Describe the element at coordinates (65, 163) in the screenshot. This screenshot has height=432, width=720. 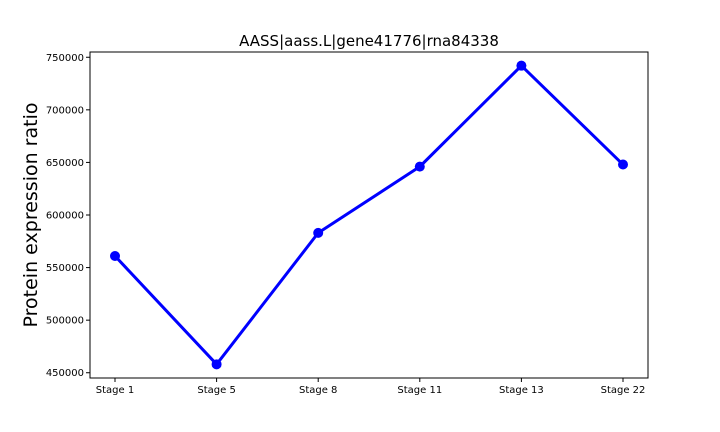
I see `y-tick-label: 650000` at that location.